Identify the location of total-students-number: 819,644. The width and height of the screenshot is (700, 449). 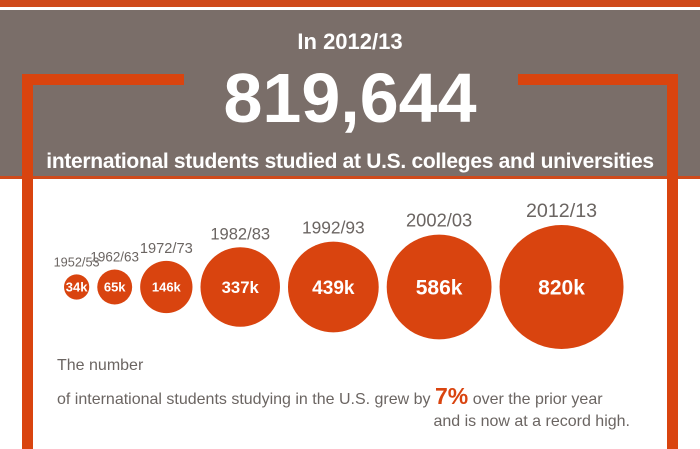
(350, 98).